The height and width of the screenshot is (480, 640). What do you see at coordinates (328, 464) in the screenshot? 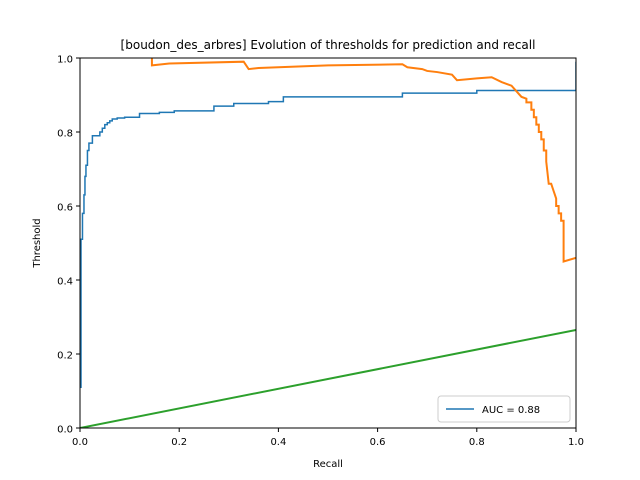
I see `x-axis-label: Recall` at bounding box center [328, 464].